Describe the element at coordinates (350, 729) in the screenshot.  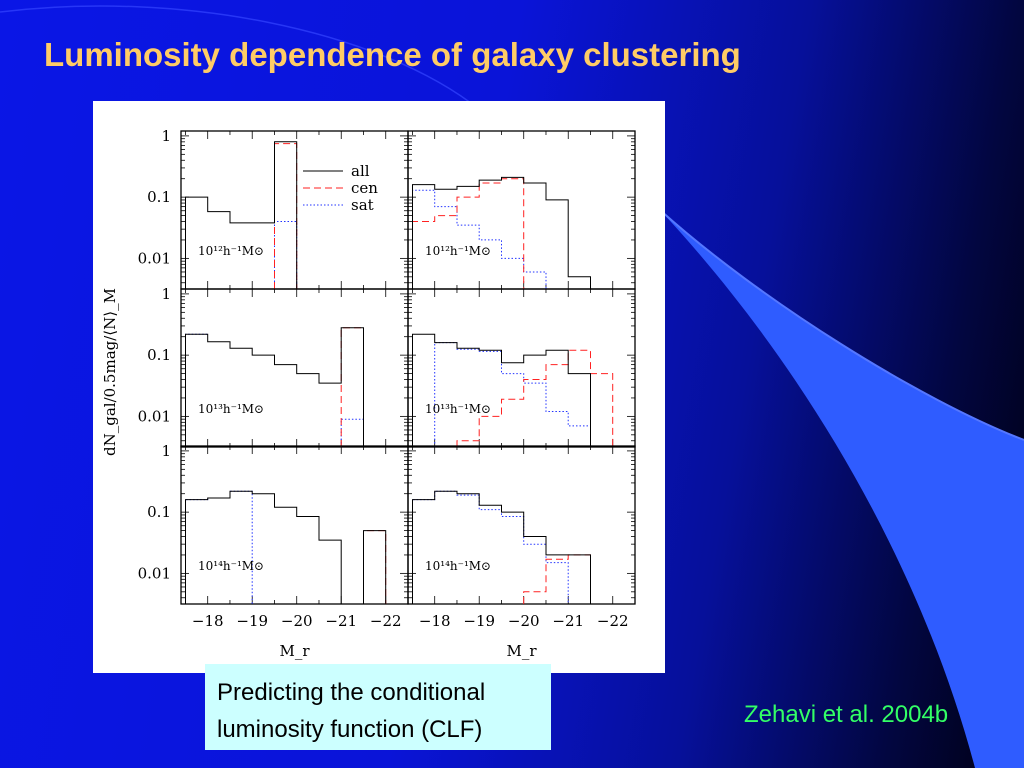
I see `caption-line-2: luminosity function (CLF)` at that location.